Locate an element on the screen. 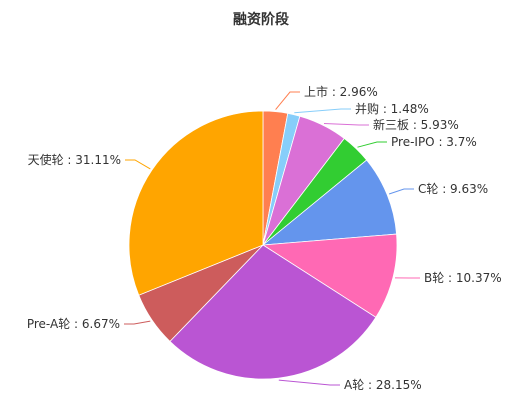  slice-label-2: 新三板 : 5.93% is located at coordinates (416, 124).